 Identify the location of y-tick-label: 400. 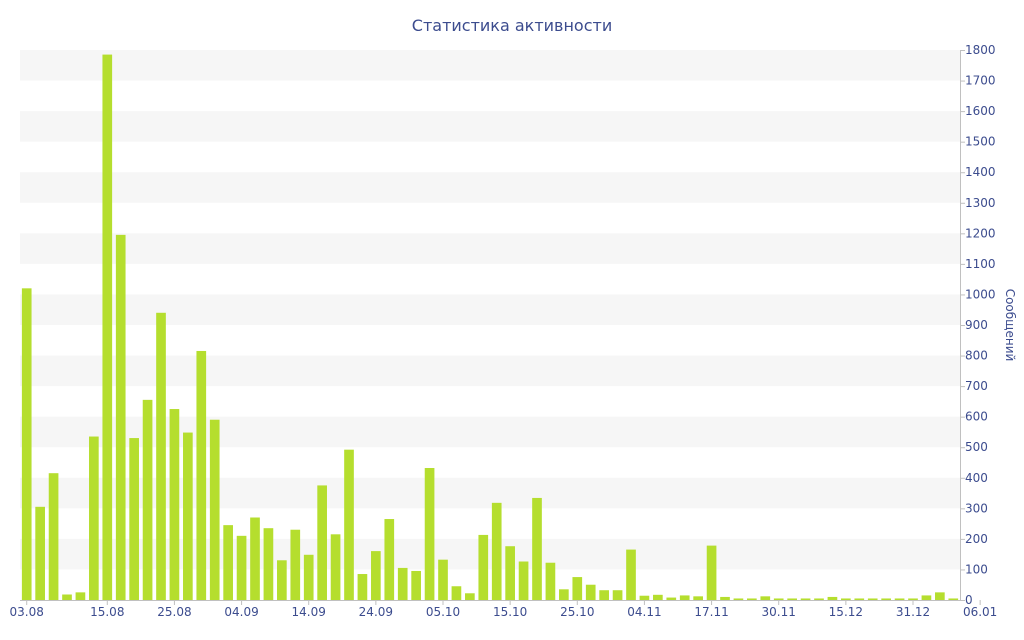
(976, 478).